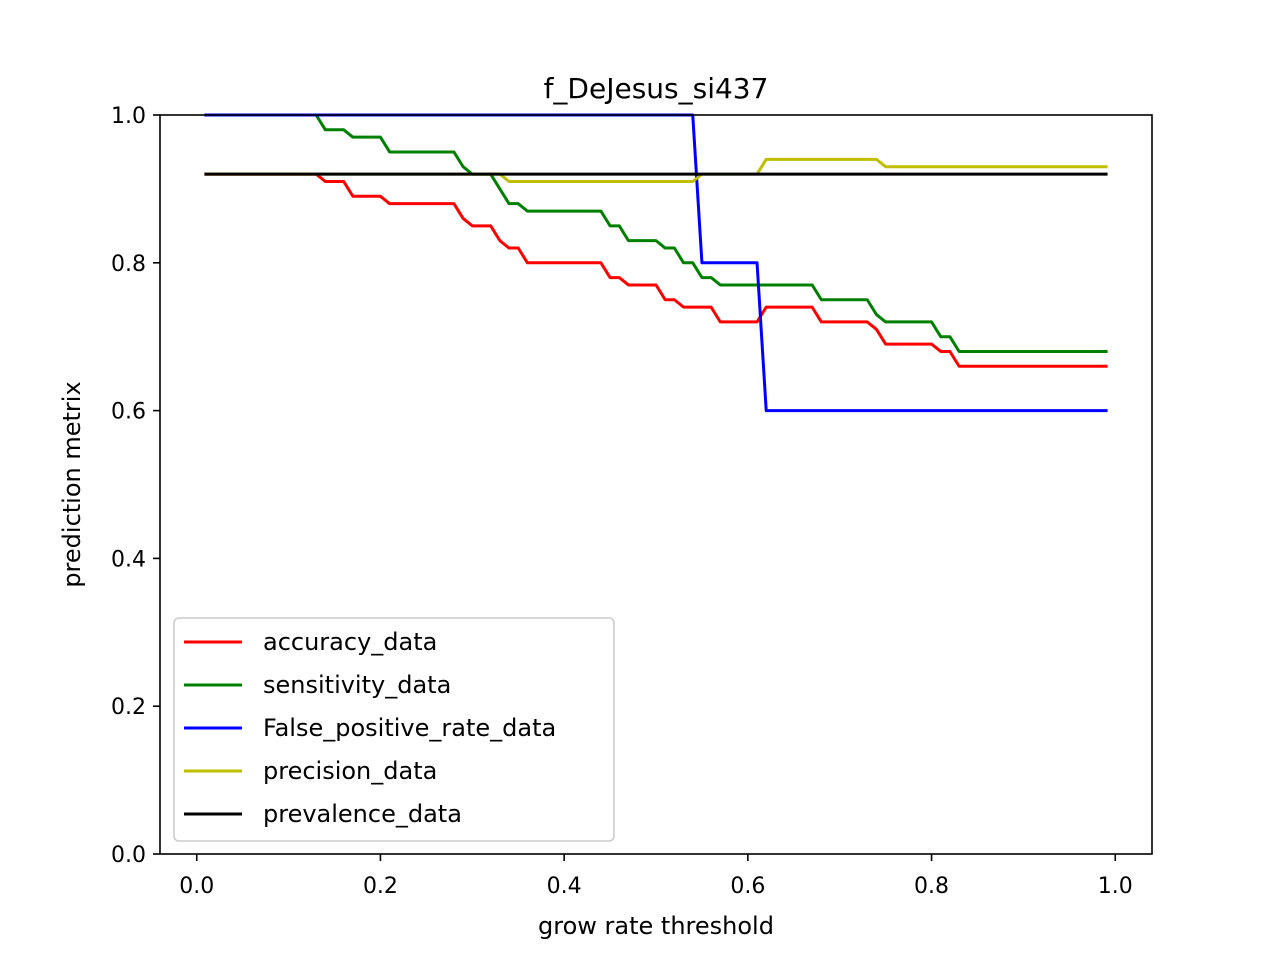 The height and width of the screenshot is (960, 1280). What do you see at coordinates (135, 486) in the screenshot?
I see `y-axis: 0.0 0.2 0.4 0.6 0.8 1.0` at bounding box center [135, 486].